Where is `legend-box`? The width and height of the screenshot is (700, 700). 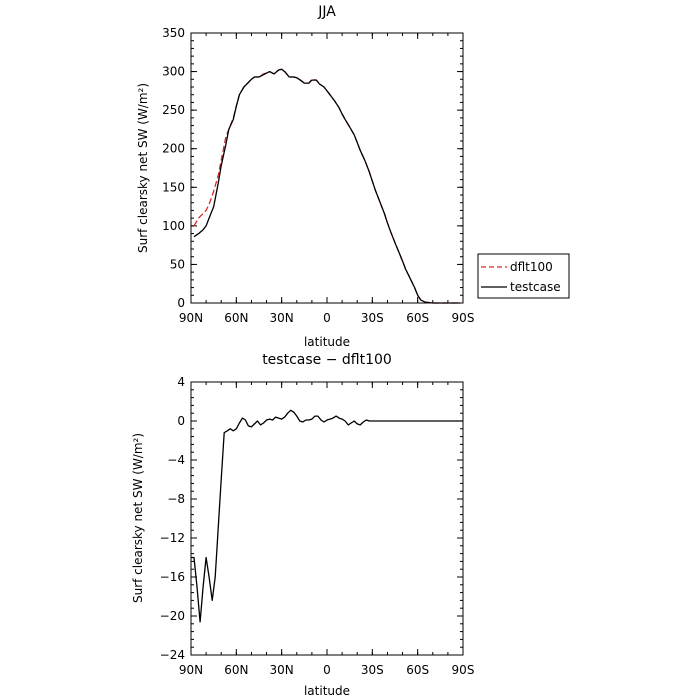 legend-box is located at coordinates (523, 276).